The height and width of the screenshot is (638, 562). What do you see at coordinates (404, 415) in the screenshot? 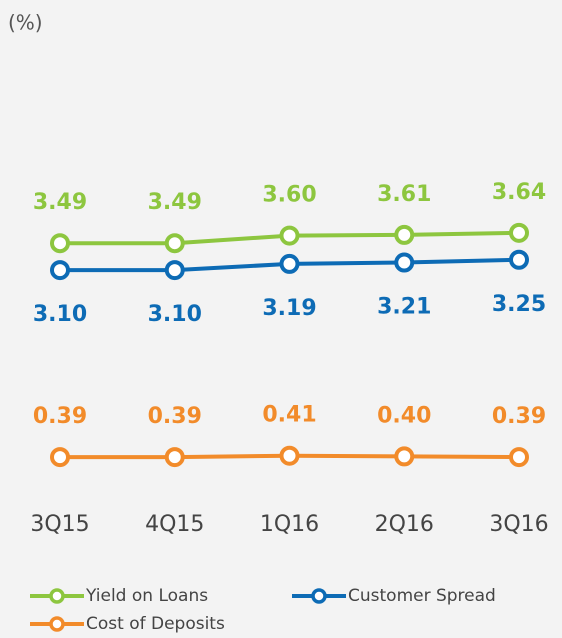
I see `data-label: 0.40` at bounding box center [404, 415].